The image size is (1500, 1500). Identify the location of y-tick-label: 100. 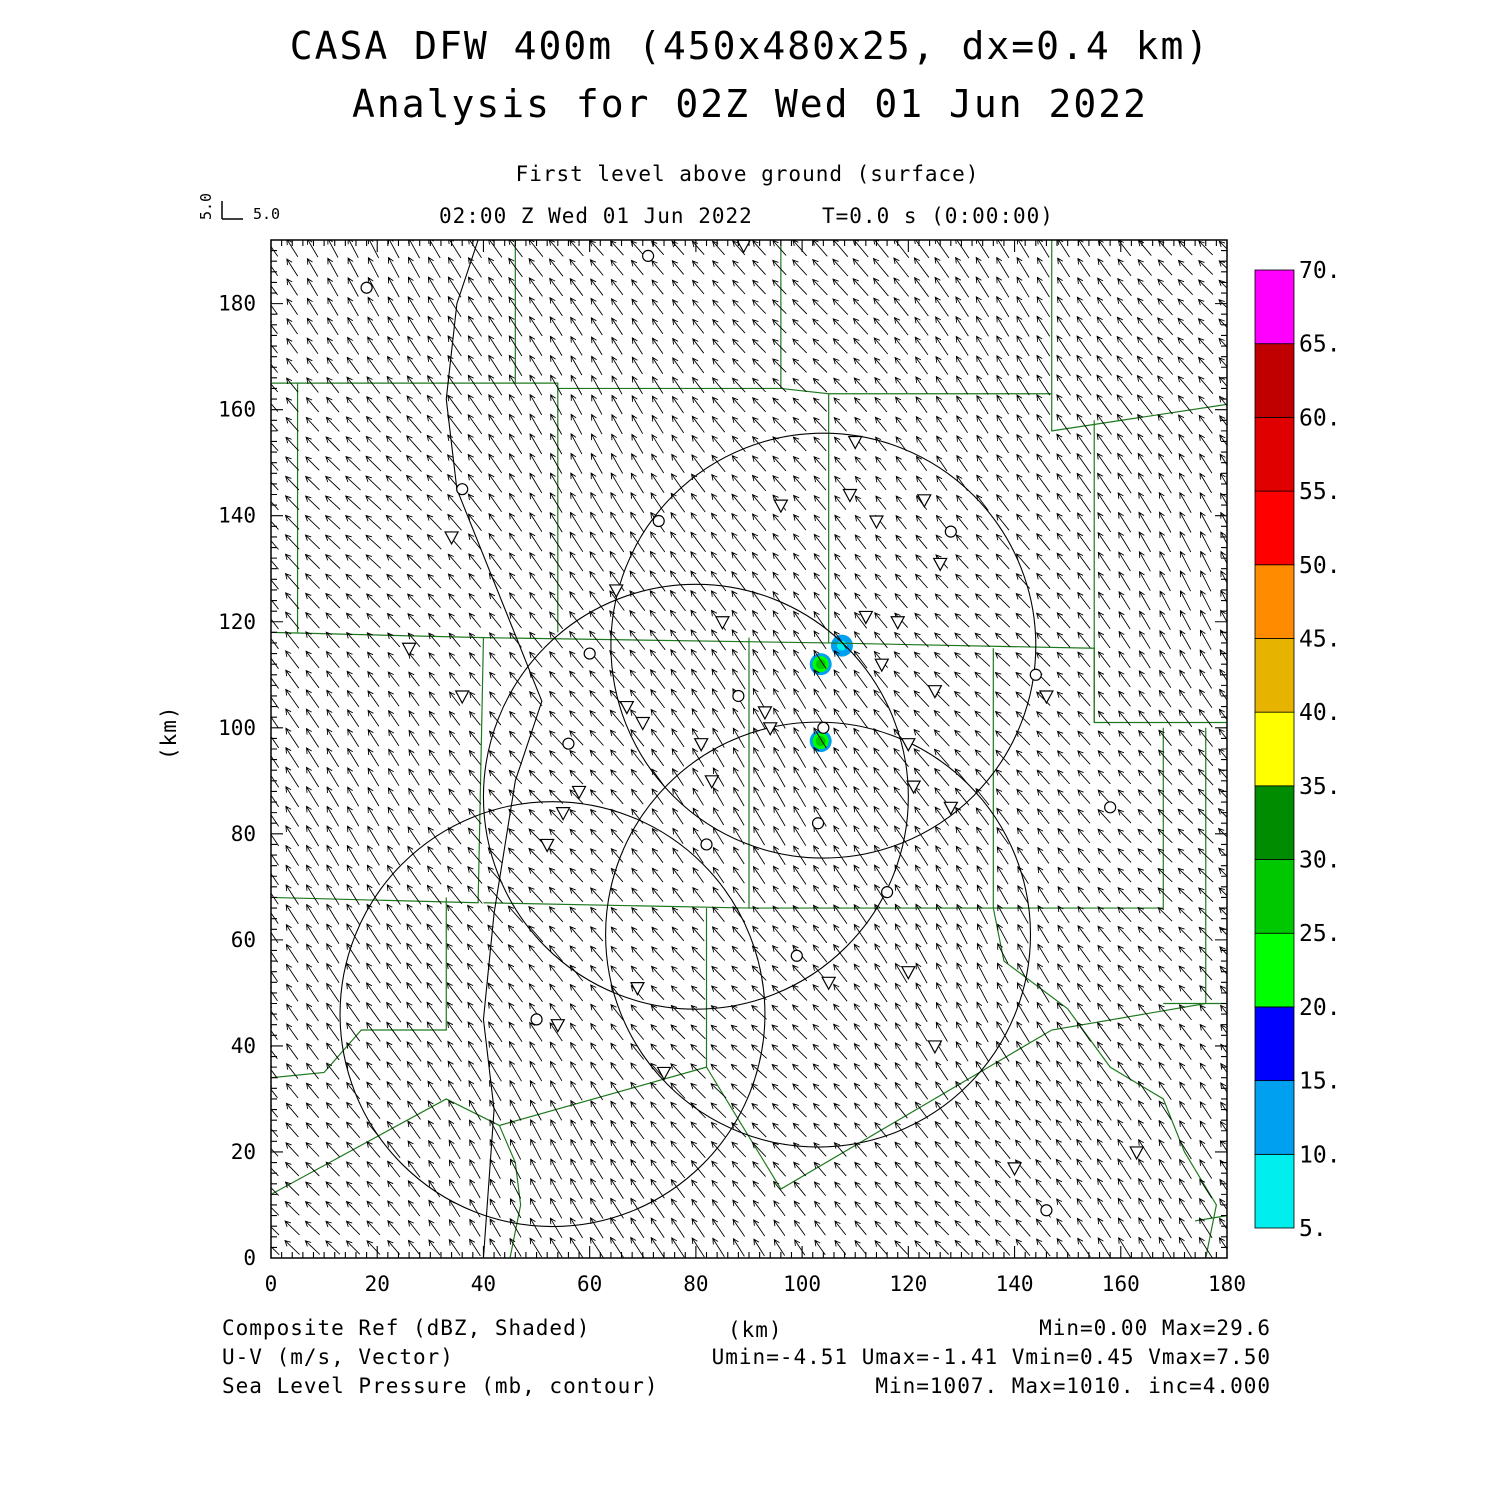
(237, 728).